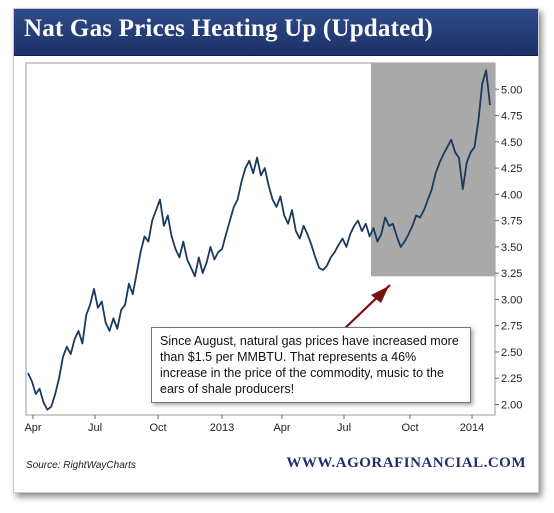 This screenshot has height=513, width=554. Describe the element at coordinates (511, 90) in the screenshot. I see `y-tick-label: 5.00` at that location.